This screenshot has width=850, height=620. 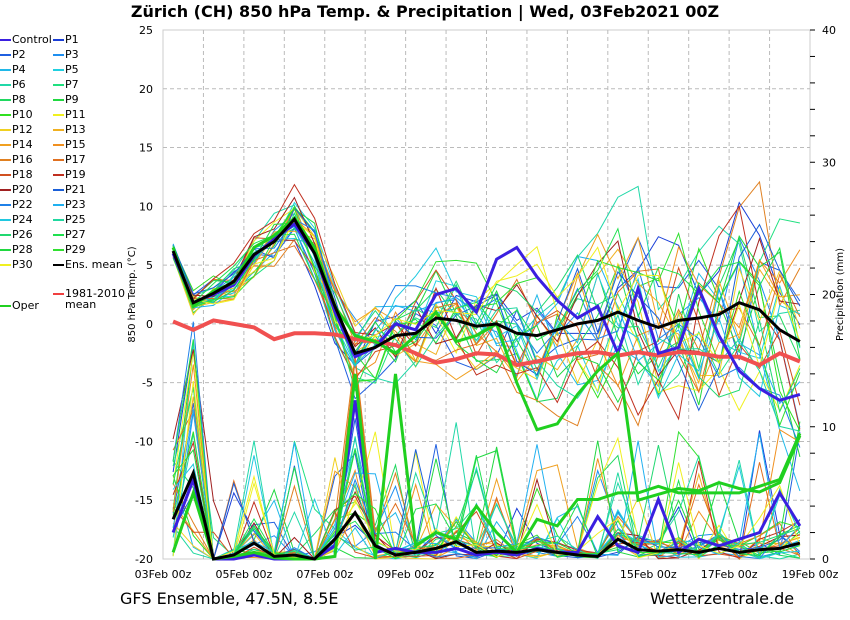 I want to click on x-tick-label: 09Feb 00z, so click(x=405, y=574).